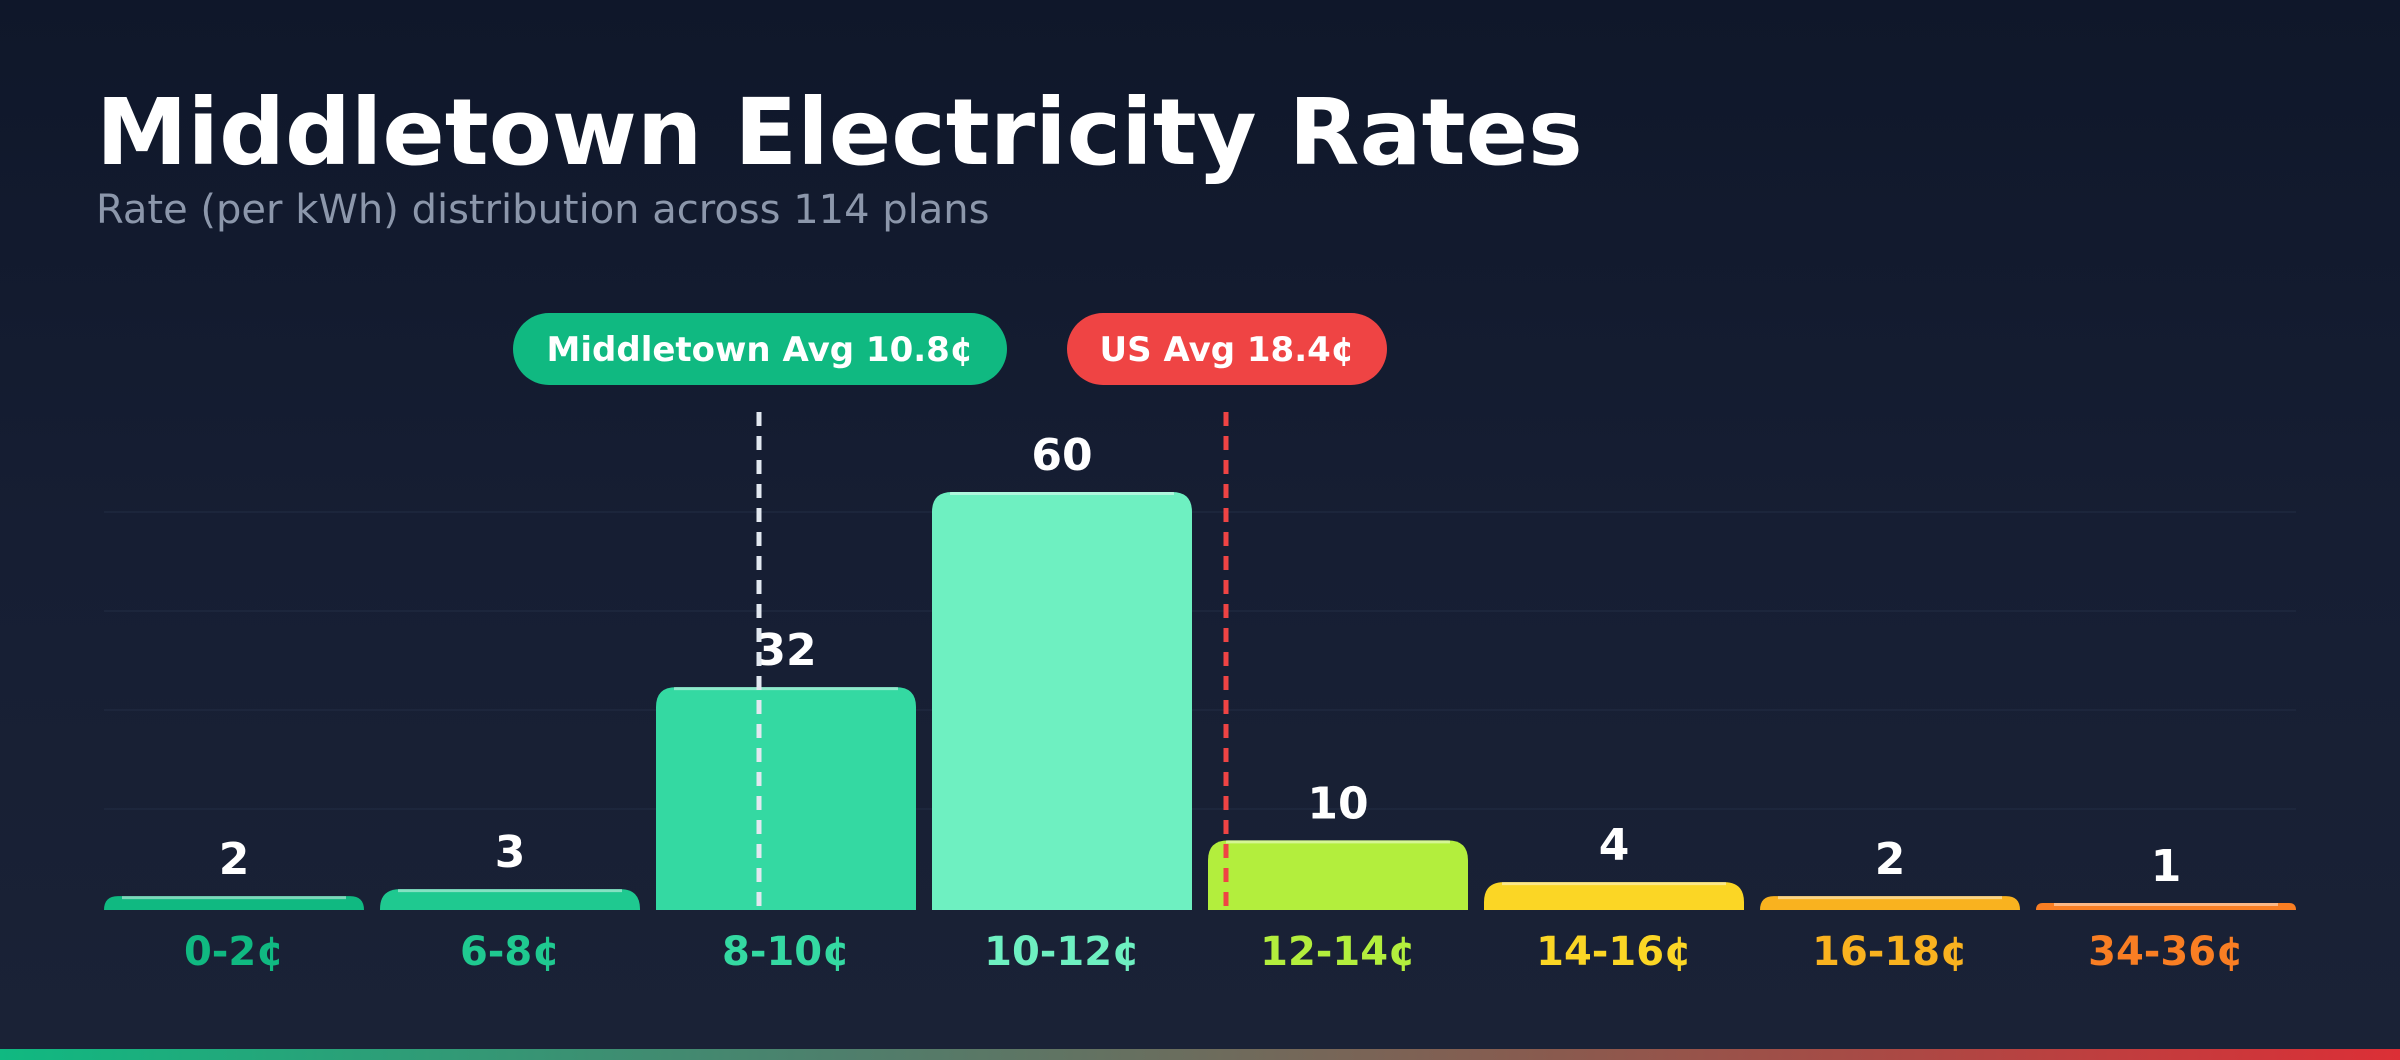  What do you see at coordinates (1614, 845) in the screenshot?
I see `value-label-5: 4` at bounding box center [1614, 845].